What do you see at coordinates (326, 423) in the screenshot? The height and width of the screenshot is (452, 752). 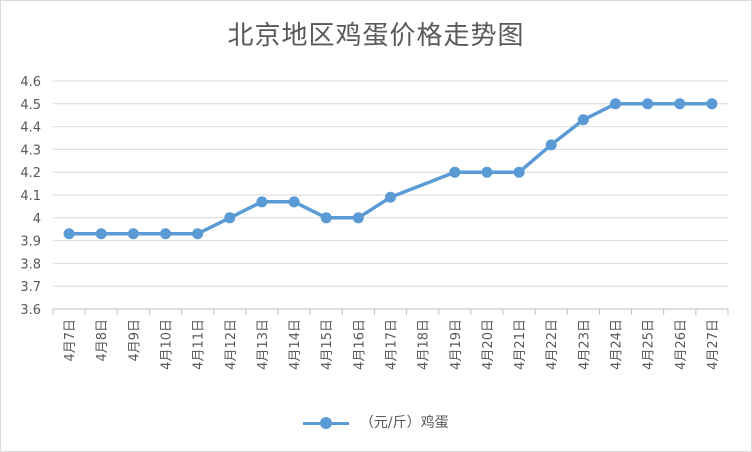 I see `legend-marker-icon` at bounding box center [326, 423].